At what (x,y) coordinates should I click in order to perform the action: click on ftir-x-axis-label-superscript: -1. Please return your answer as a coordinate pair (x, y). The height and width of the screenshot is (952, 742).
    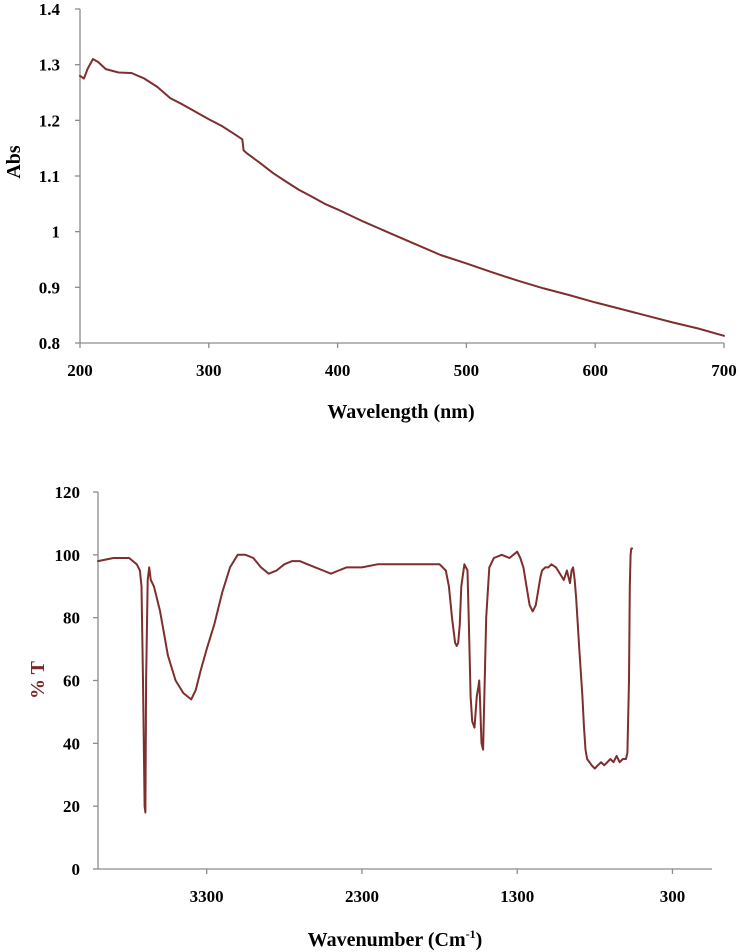
    Looking at the image, I should click on (471, 934).